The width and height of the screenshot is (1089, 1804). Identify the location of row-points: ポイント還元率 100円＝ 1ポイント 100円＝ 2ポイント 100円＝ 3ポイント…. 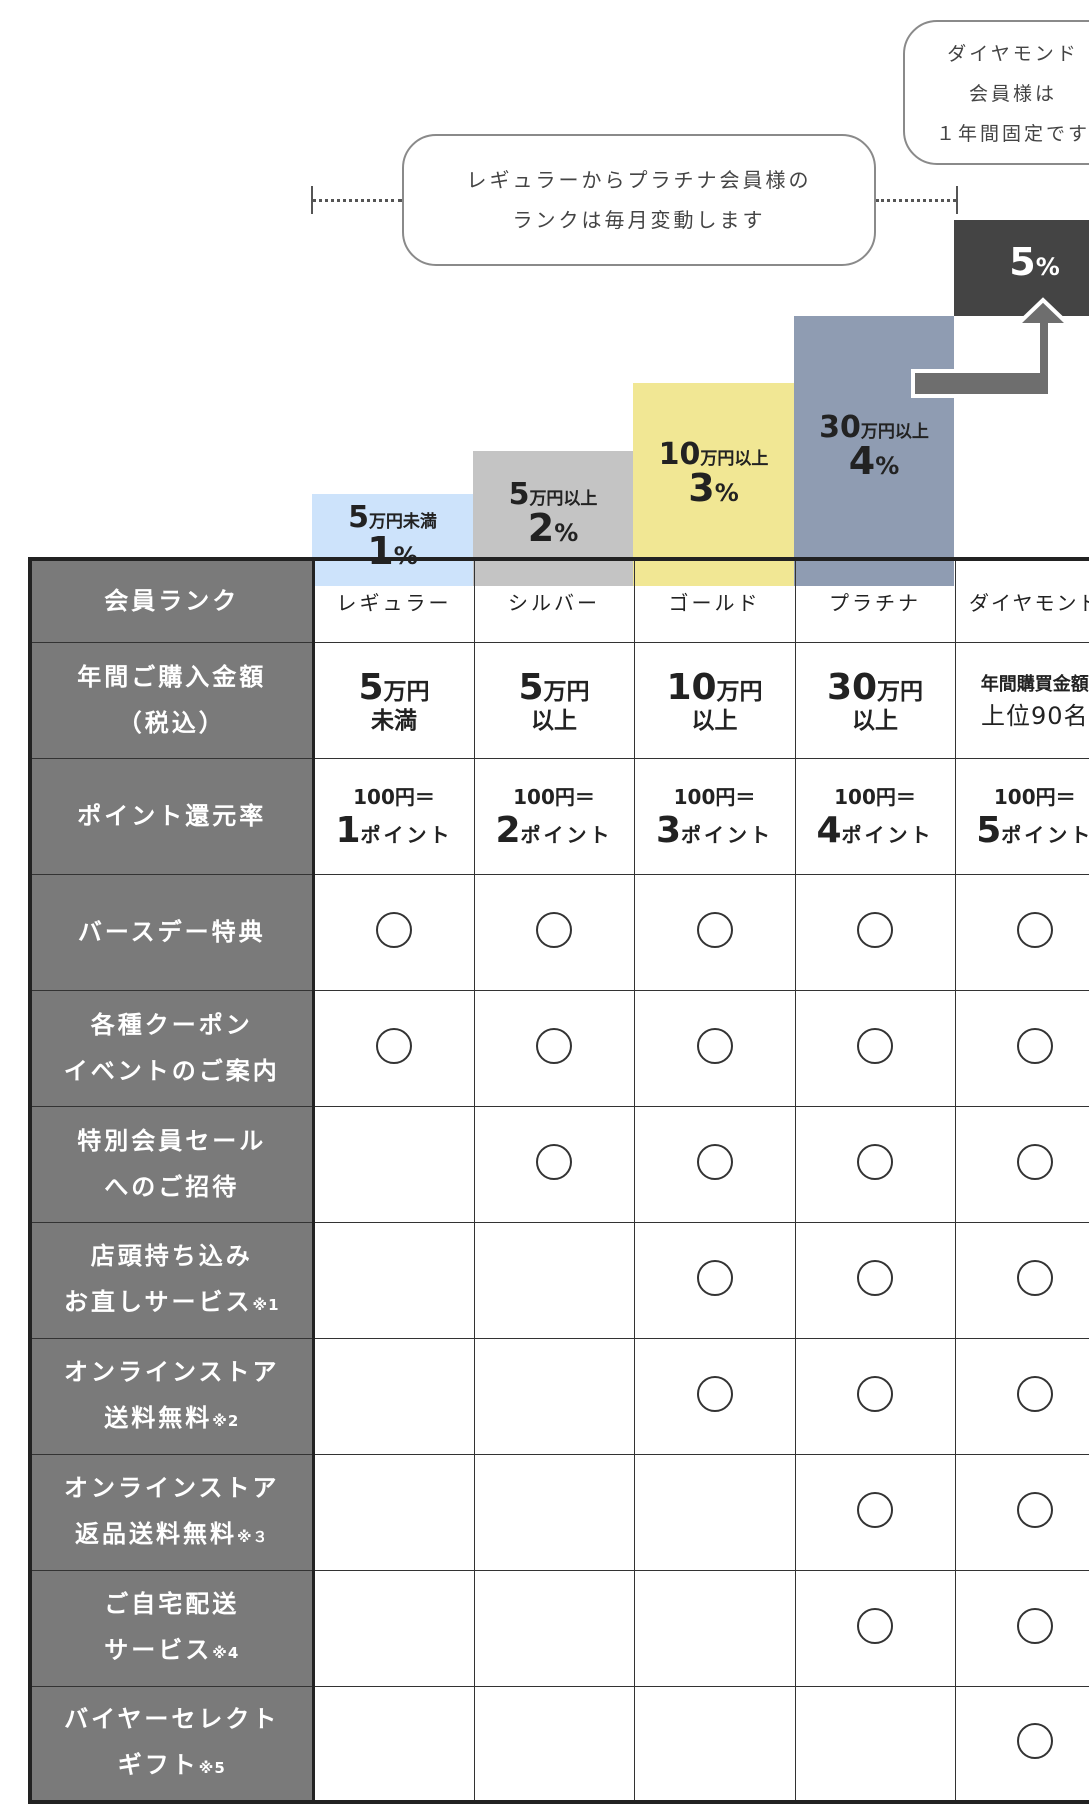
(559, 816).